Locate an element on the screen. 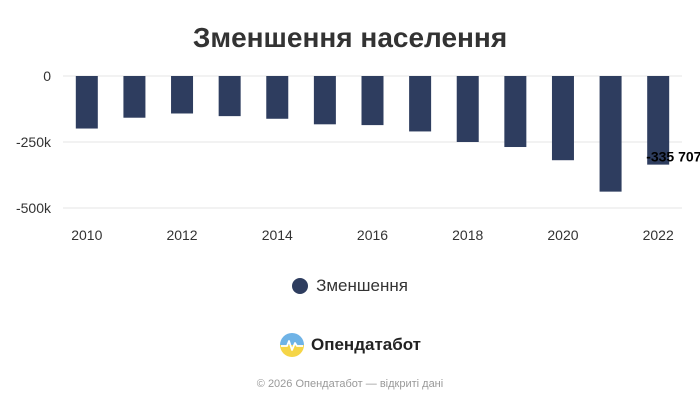  bar-2017 is located at coordinates (420, 104).